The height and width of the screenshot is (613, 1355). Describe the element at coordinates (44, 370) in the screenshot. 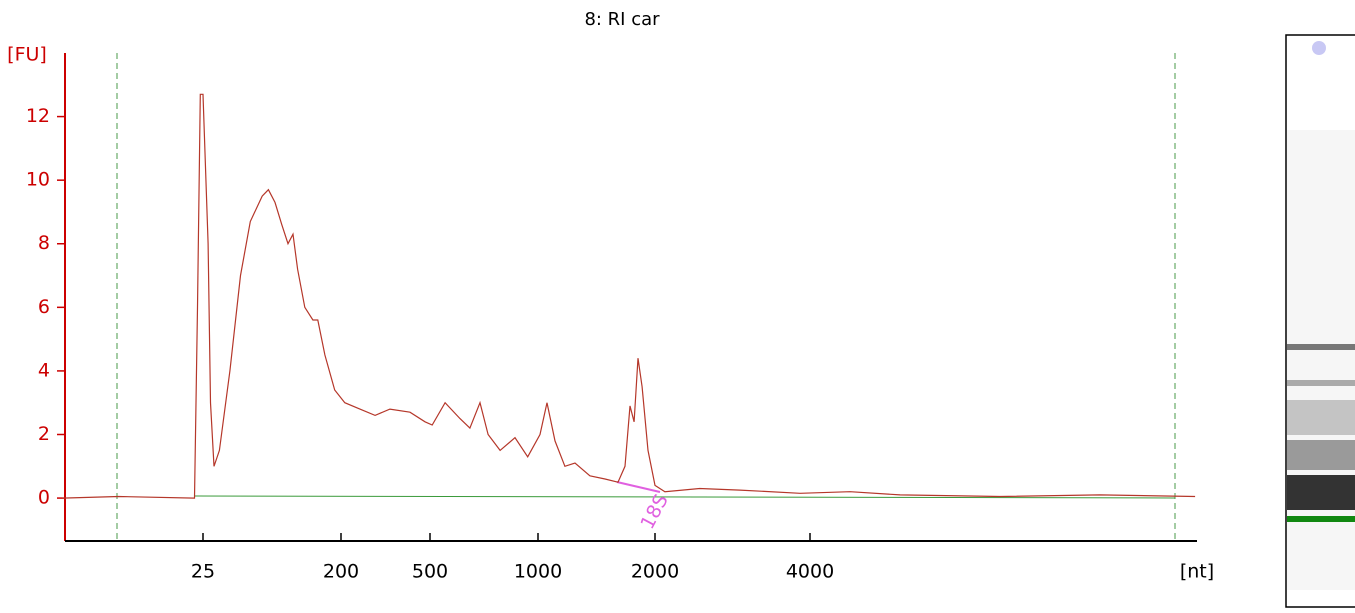

I see `y-tick-label: 4` at that location.